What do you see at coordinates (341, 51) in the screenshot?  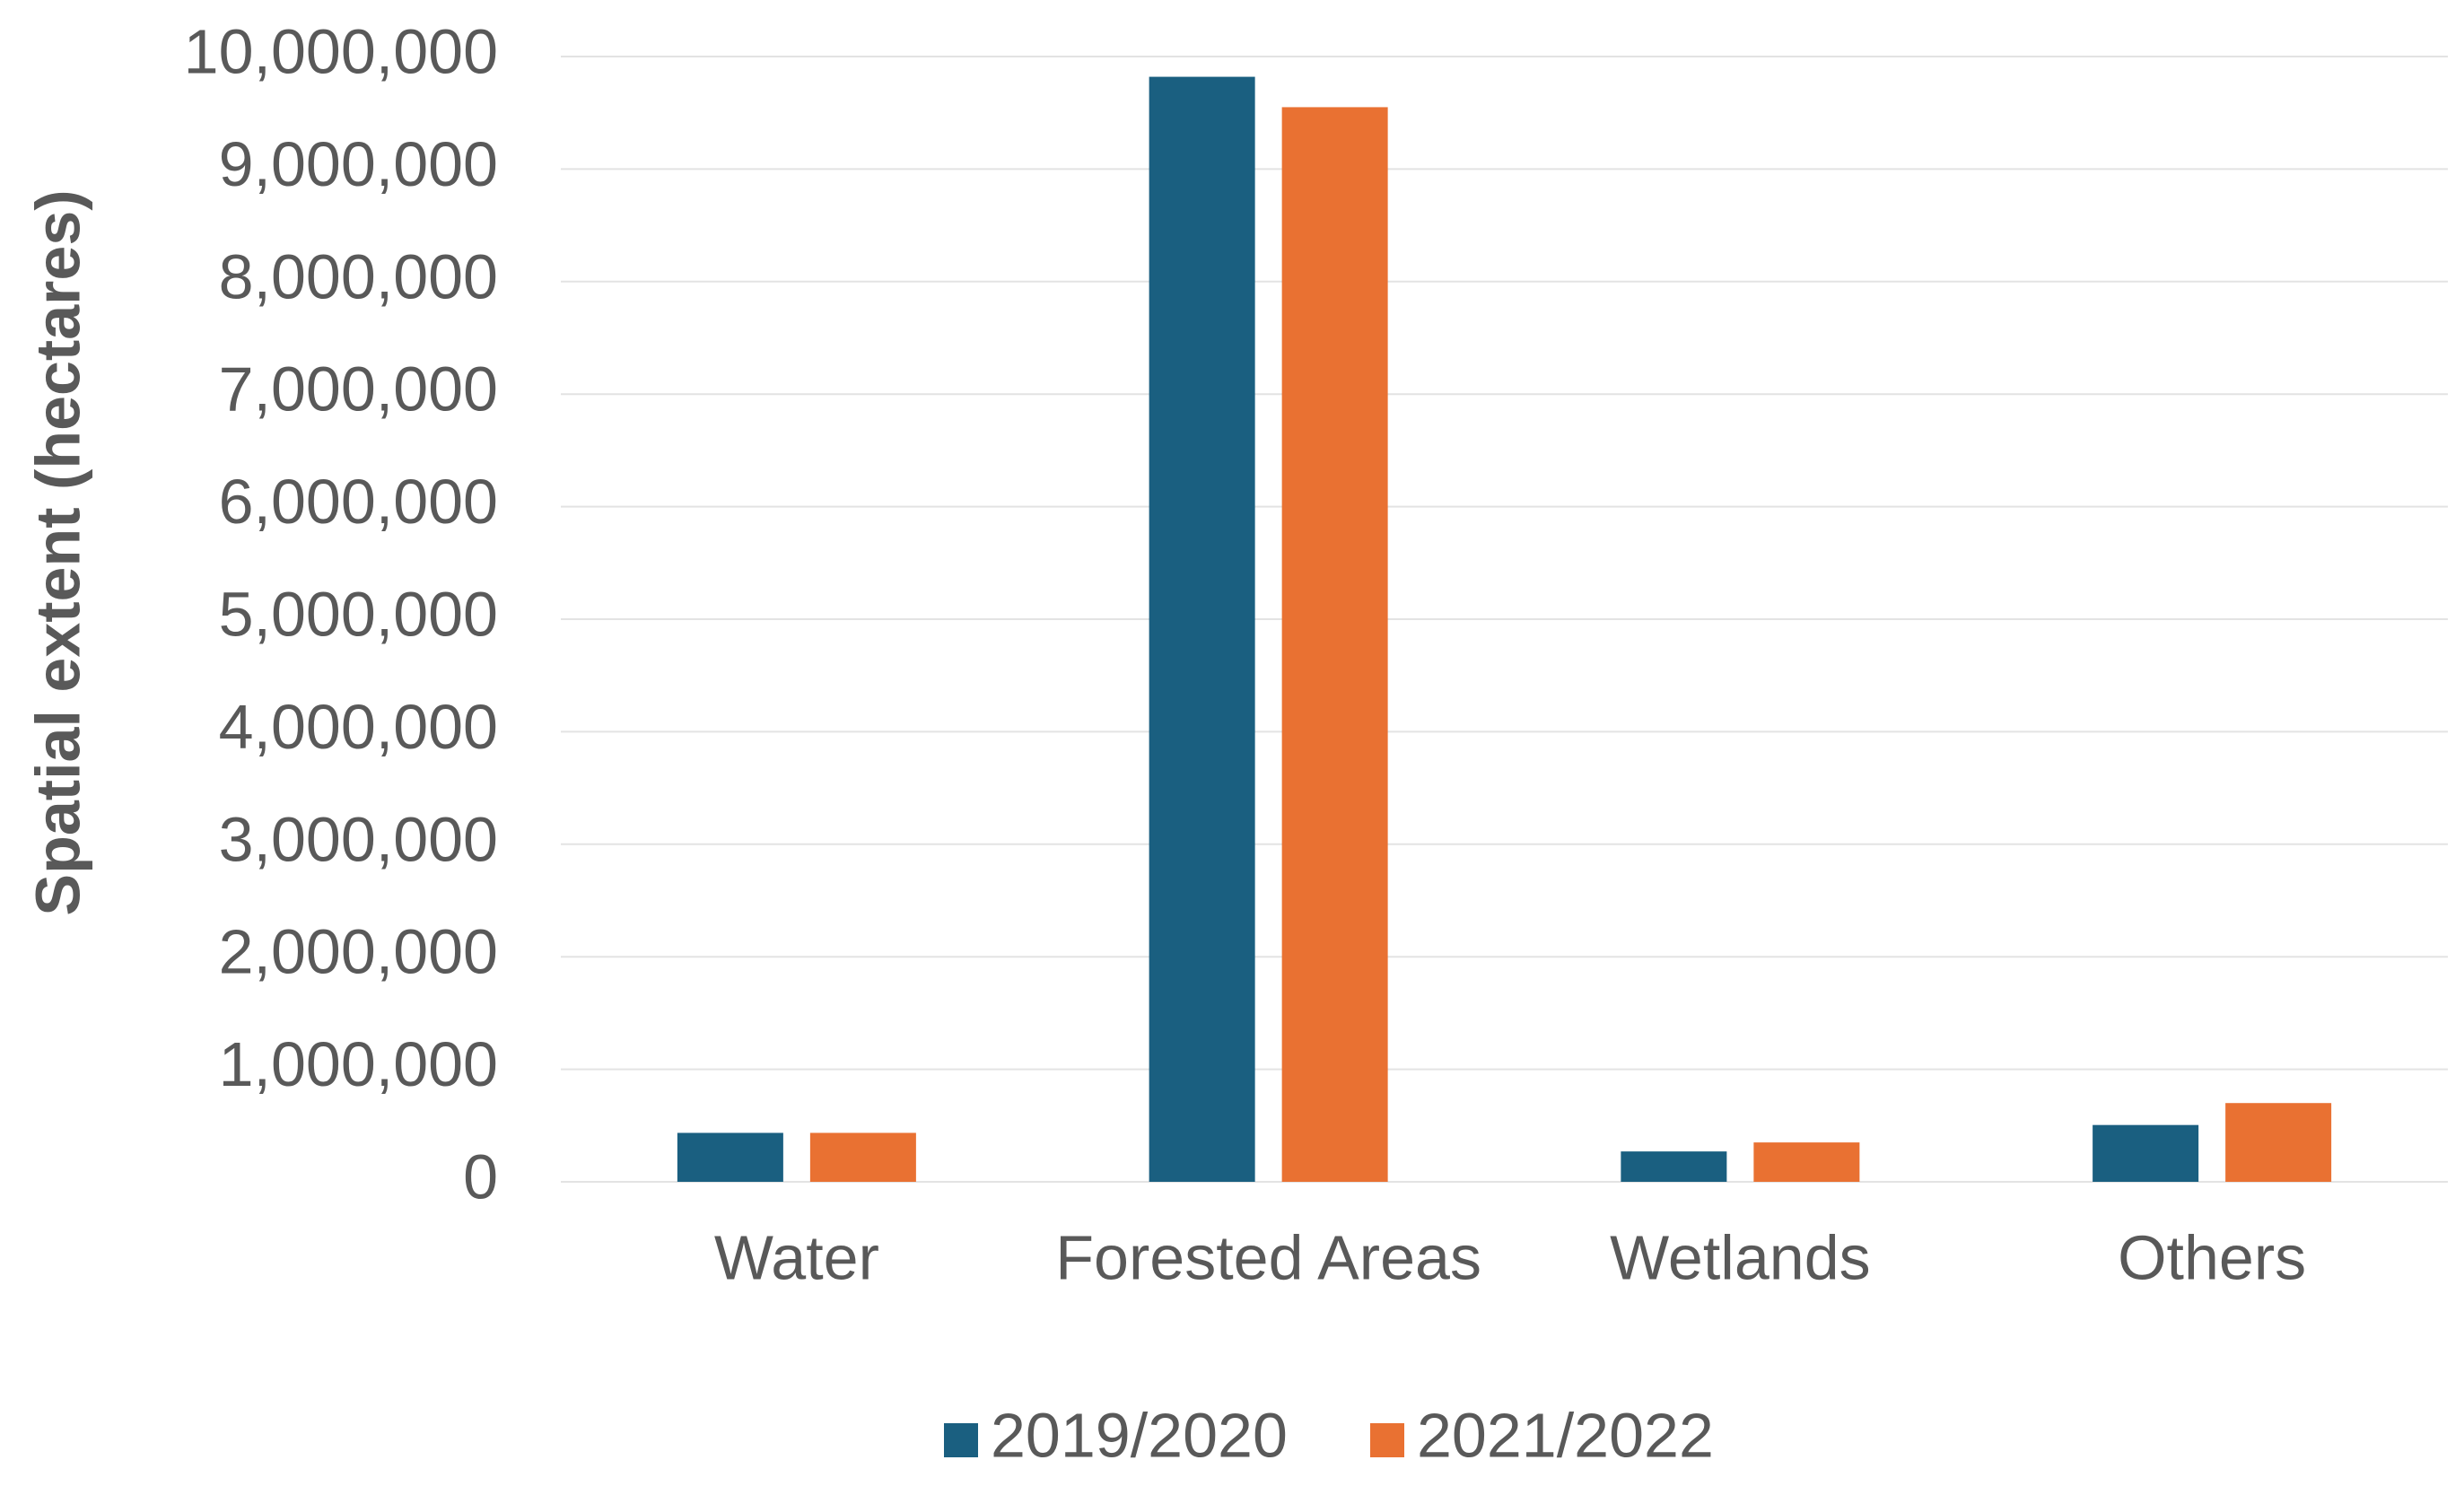 I see `y-tick-label: 10,000,000` at bounding box center [341, 51].